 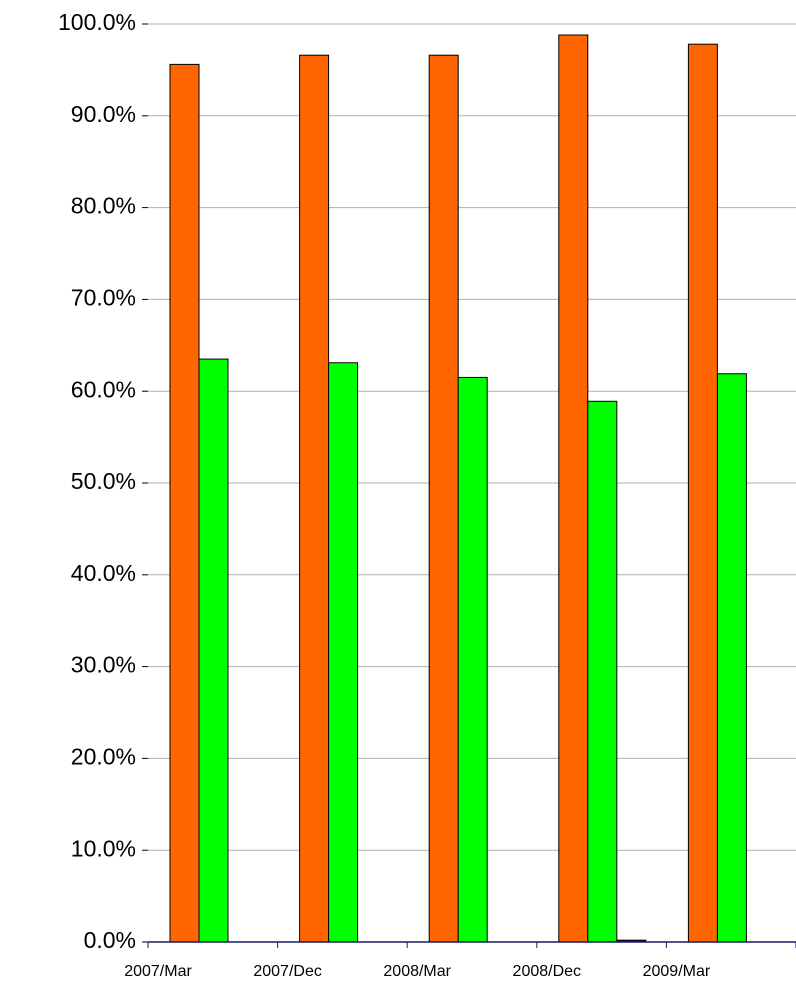 I want to click on y-tick-label: 0.0%, so click(x=110, y=940).